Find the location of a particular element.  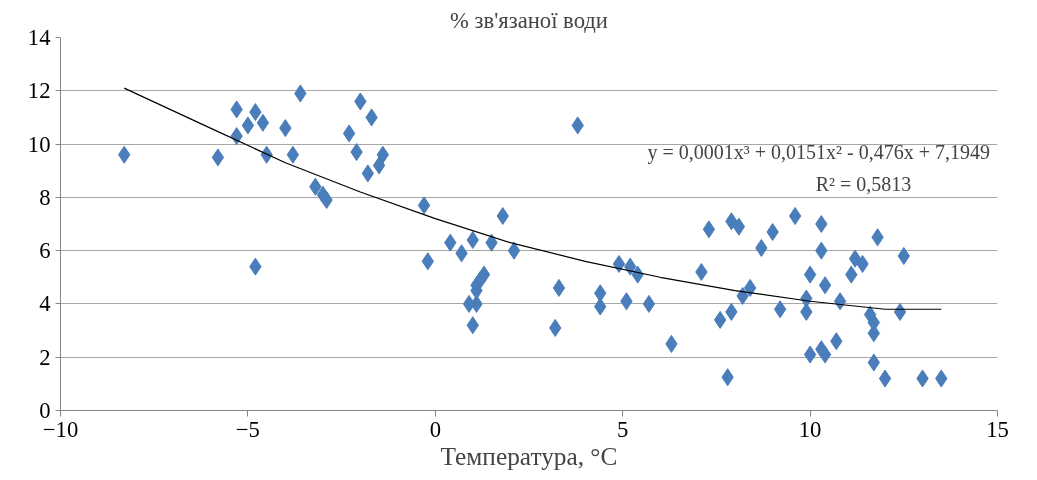

annotation: y = 0,0001x³ + 0,0151x² - 0,476x + 7,1949 is located at coordinates (819, 152).